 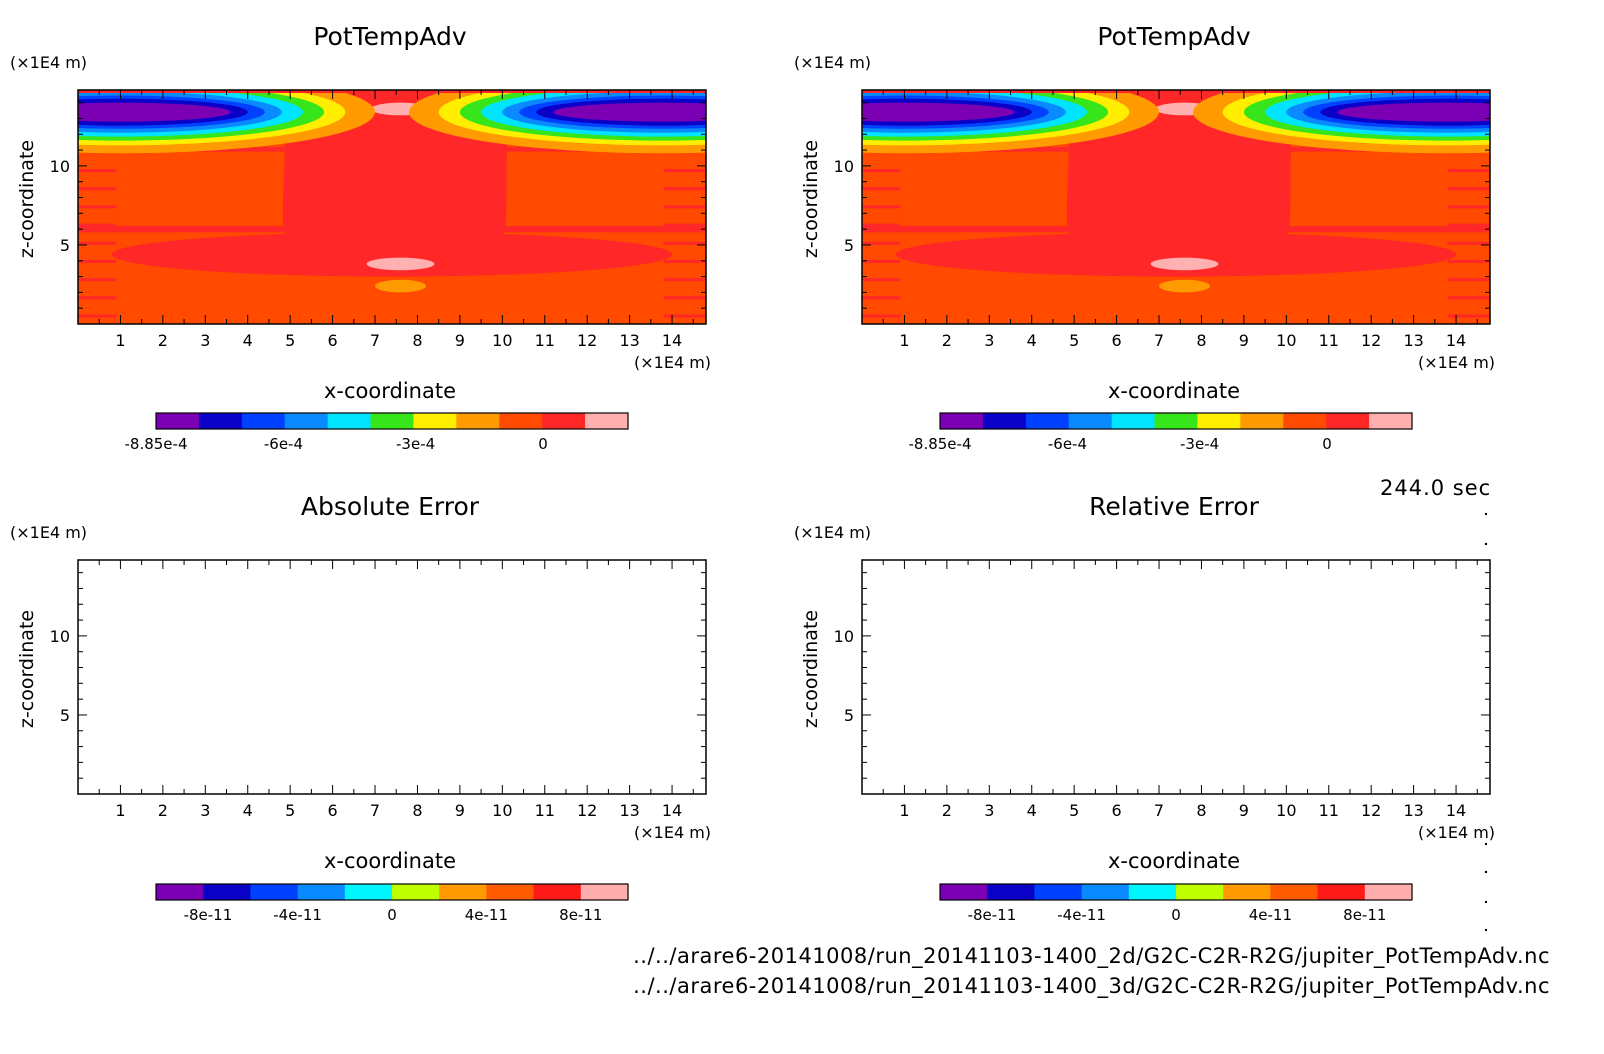 I want to click on colorbar-label: 8e-11, so click(x=580, y=915).